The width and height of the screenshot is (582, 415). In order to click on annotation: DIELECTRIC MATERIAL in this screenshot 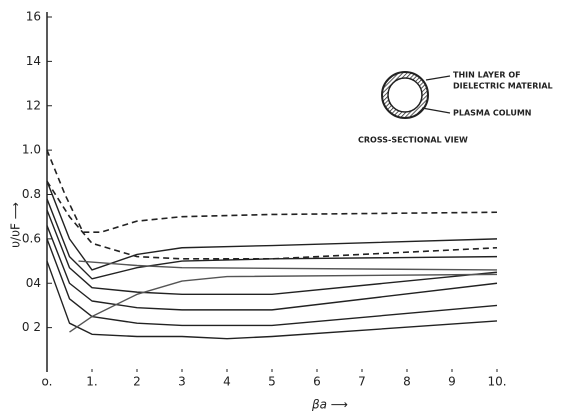, I will do `click(503, 86)`.